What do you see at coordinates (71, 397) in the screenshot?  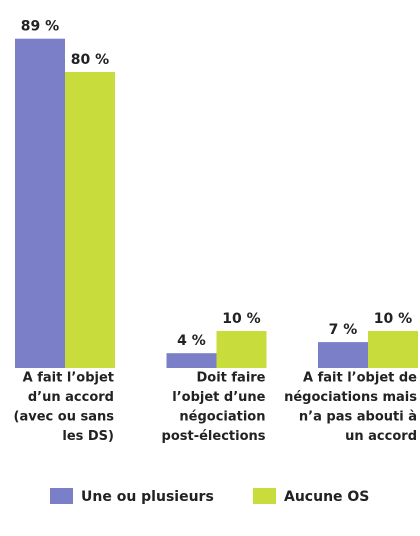 I see `x-tick-label: d’un accord` at bounding box center [71, 397].